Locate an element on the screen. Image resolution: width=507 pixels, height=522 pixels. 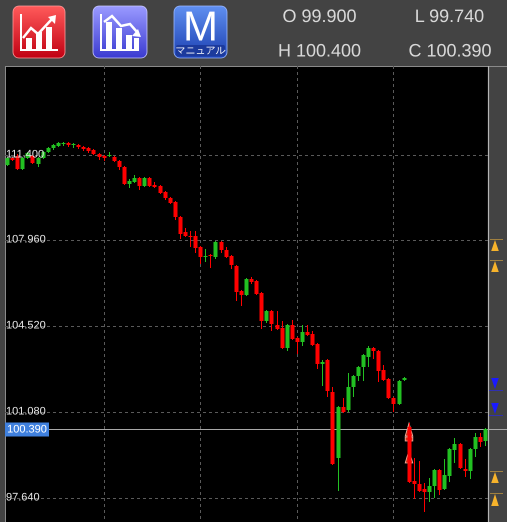
y-tick-label: 97.640 is located at coordinates (23, 498).